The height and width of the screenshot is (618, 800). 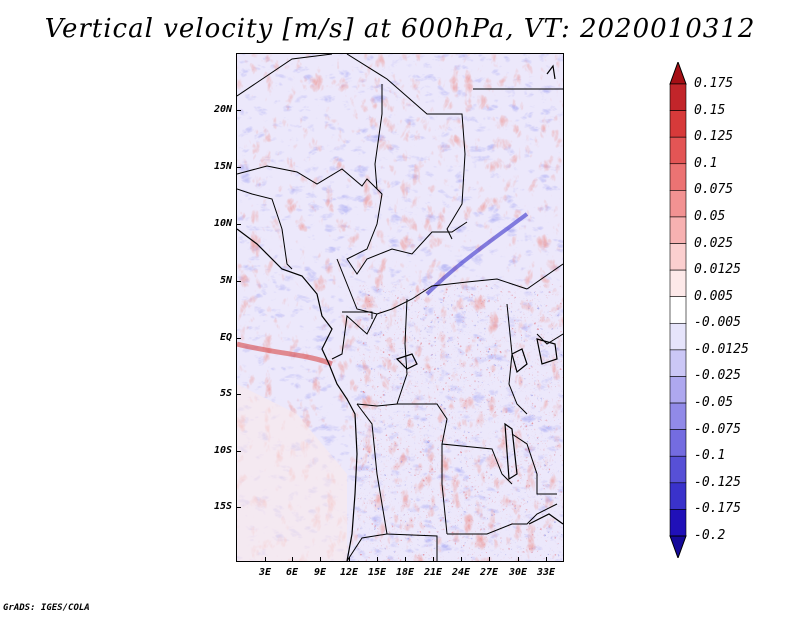 I want to click on lon-label-6e: 6E, so click(x=292, y=572).